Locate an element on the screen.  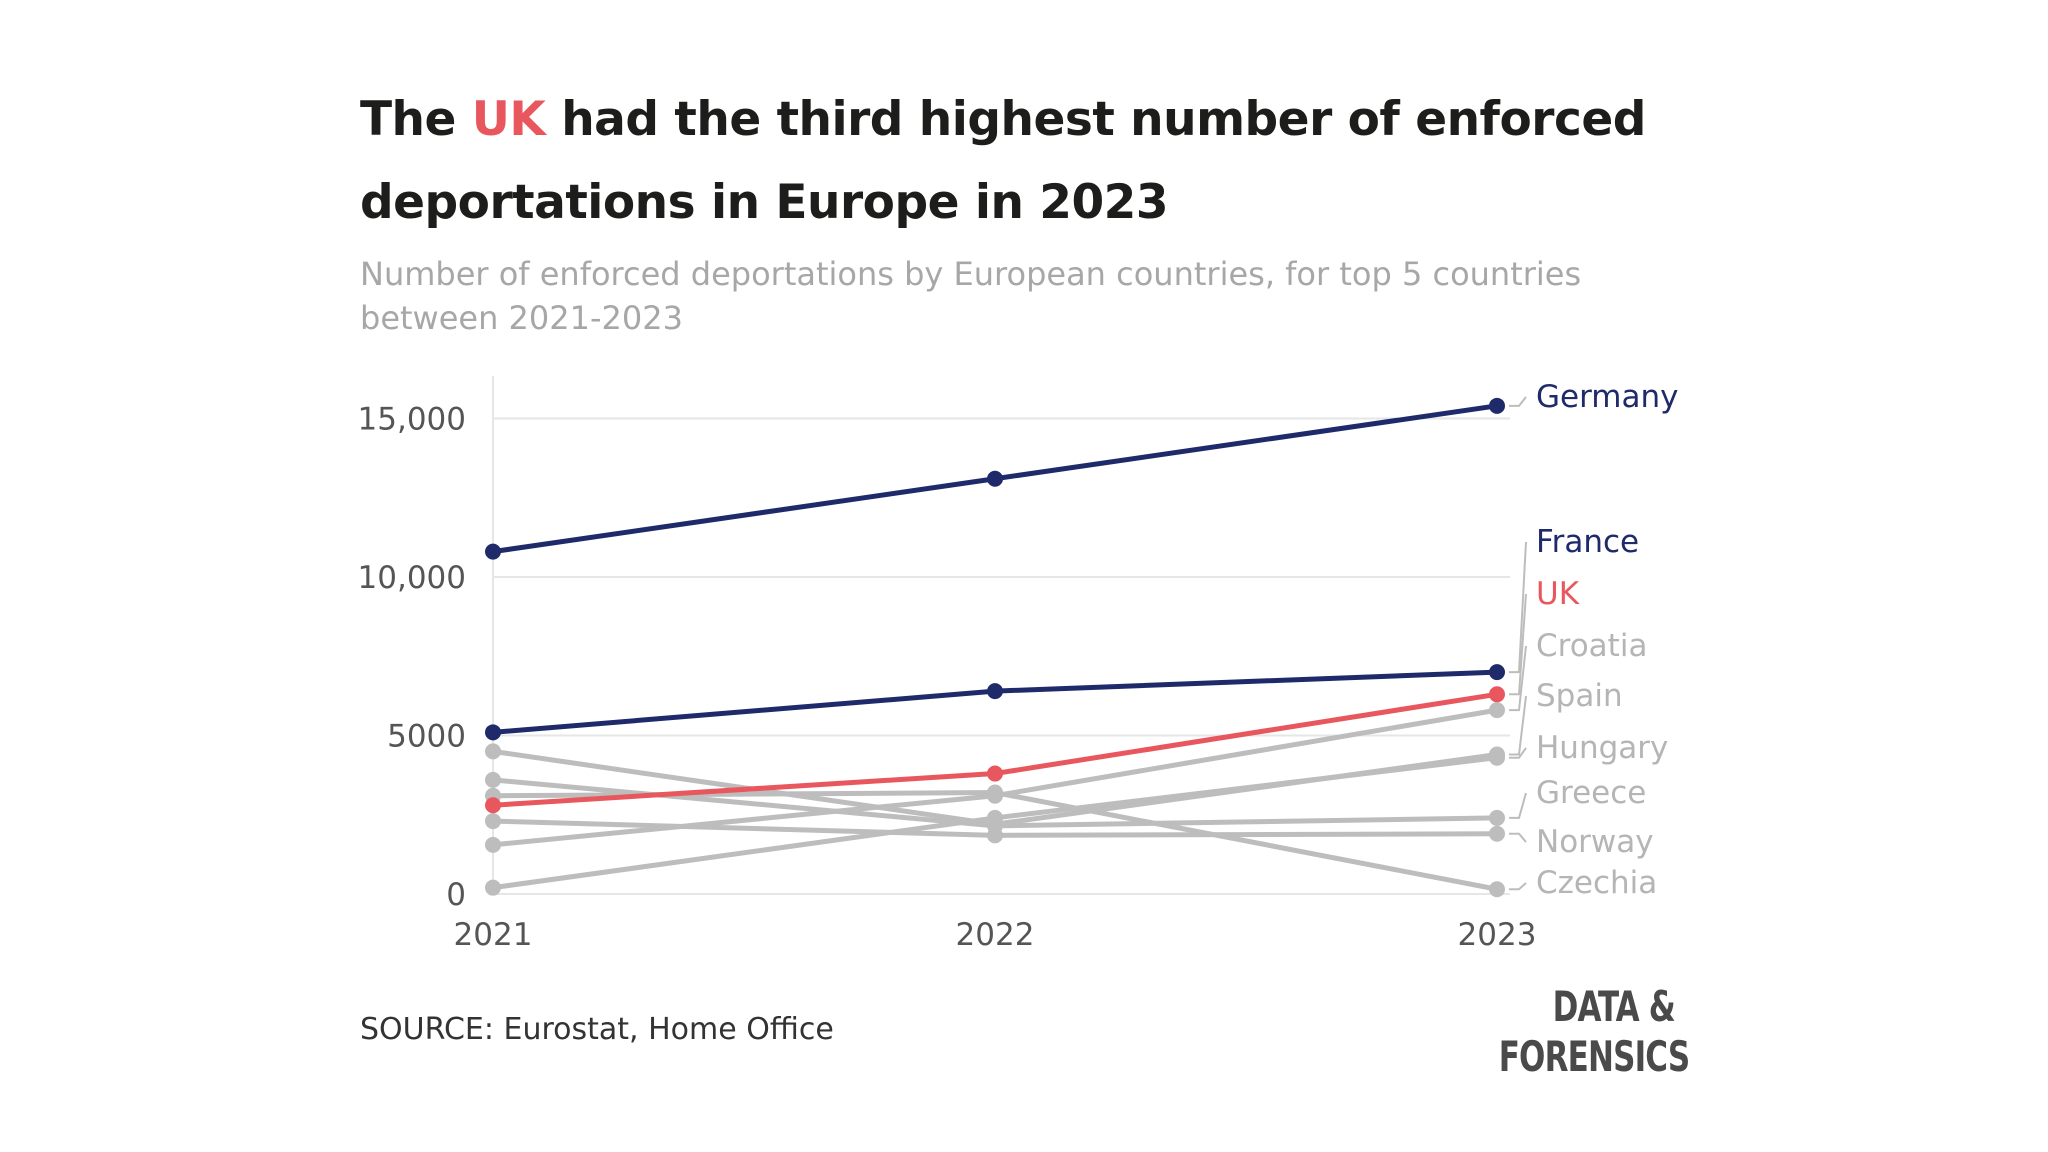
x-tick-label: 2021 is located at coordinates (493, 935).